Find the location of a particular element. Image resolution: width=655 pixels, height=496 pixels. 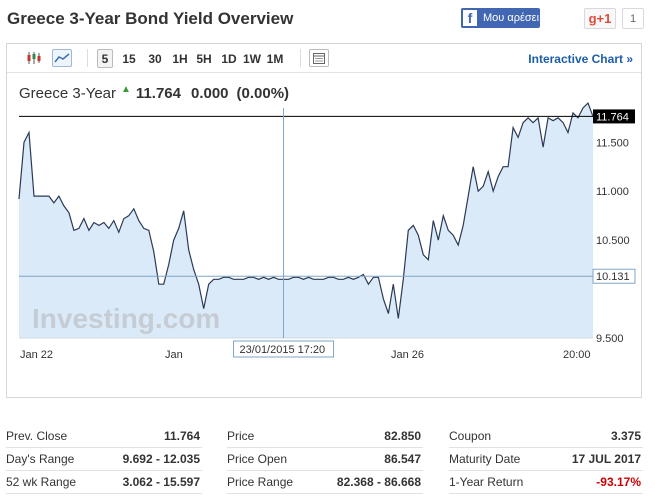

area-chart-icon is located at coordinates (62, 58).